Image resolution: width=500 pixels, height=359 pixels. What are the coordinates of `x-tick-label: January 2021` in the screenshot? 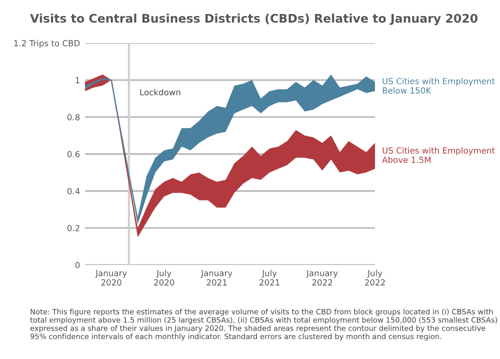 It's located at (216, 278).